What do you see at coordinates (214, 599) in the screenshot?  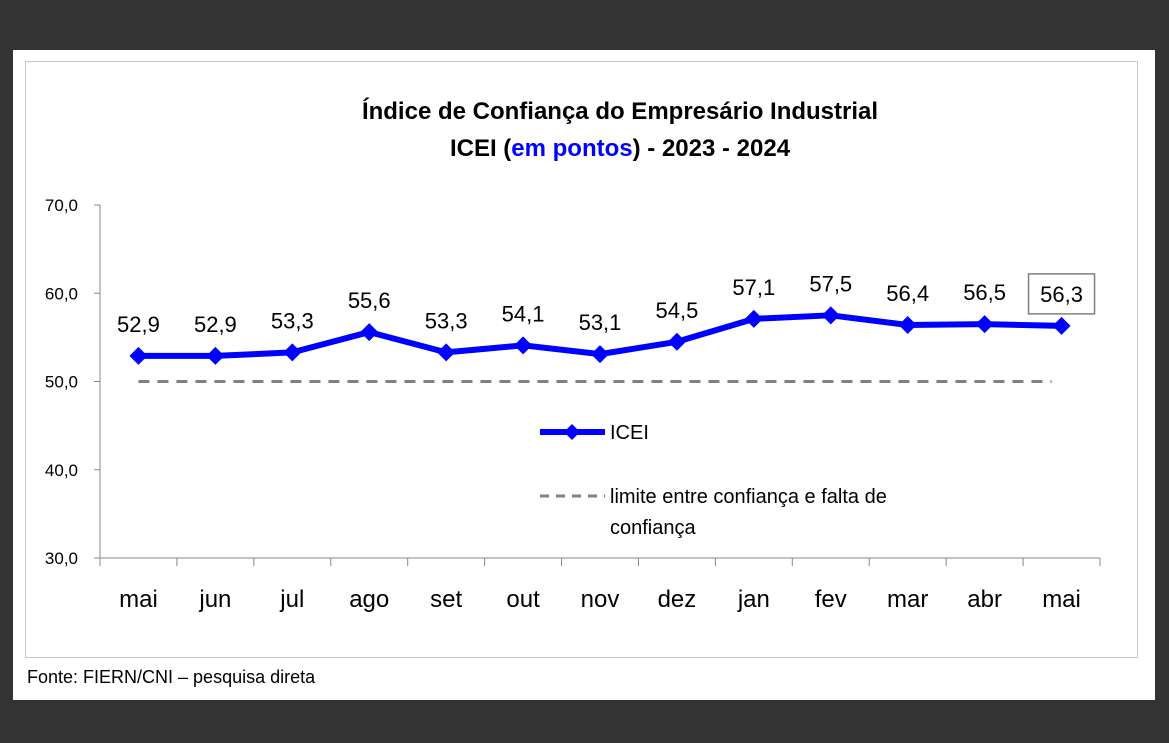 I see `x-tick-label: jun` at bounding box center [214, 599].